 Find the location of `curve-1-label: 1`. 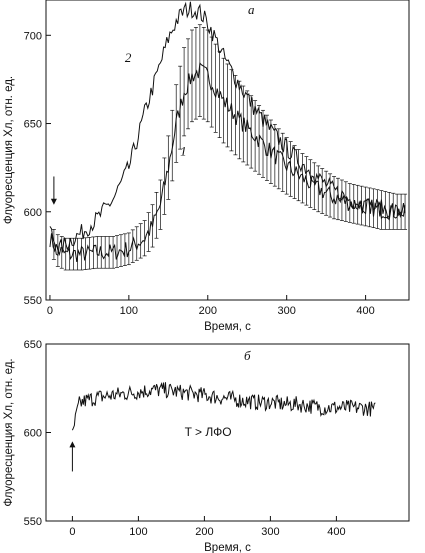

curve-1-label: 1 is located at coordinates (183, 150).